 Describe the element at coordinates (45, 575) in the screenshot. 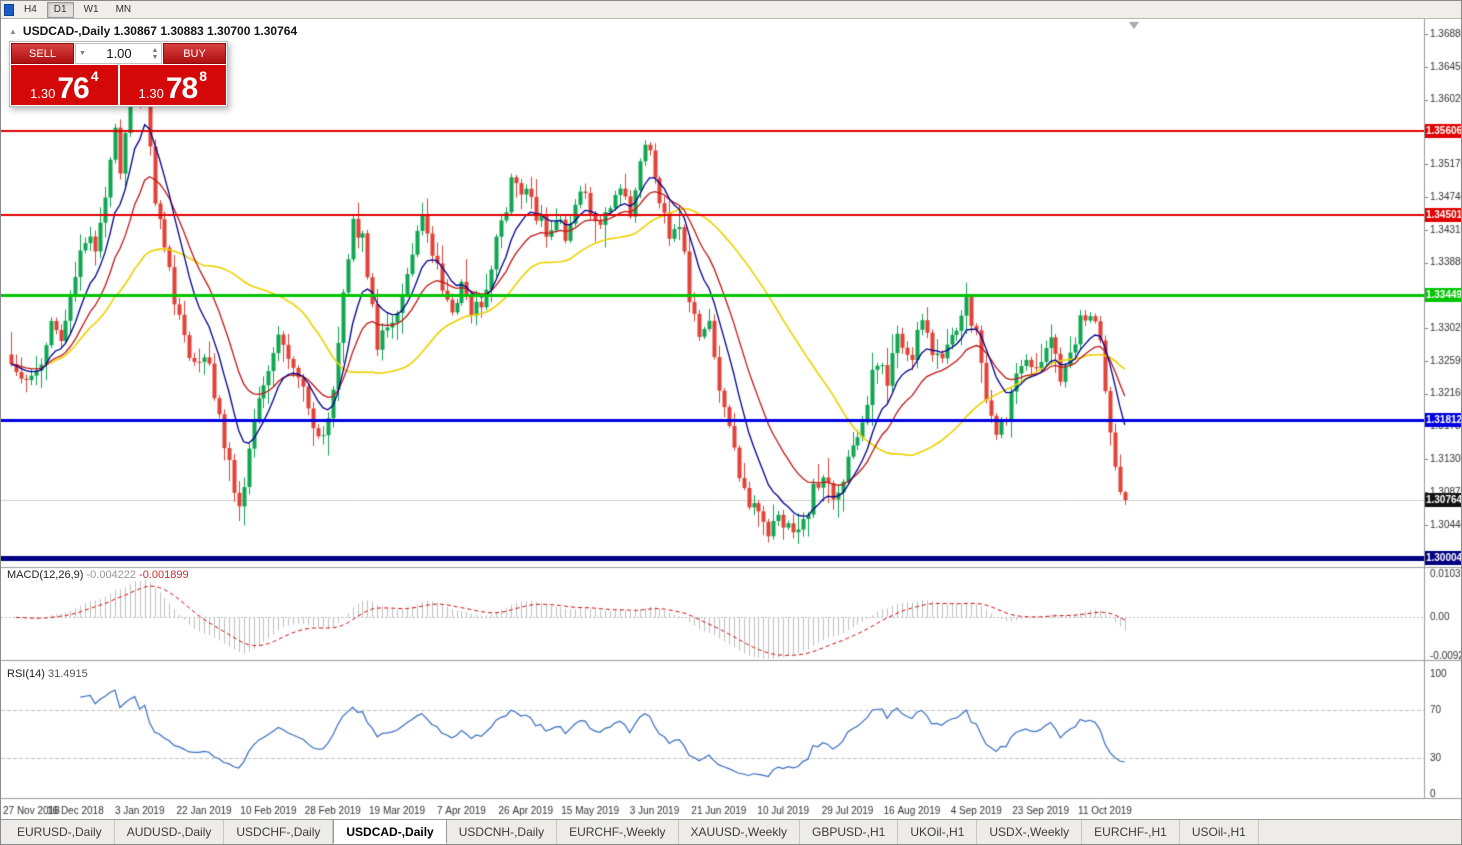

I see `macd-name: MACD(12,26,9)` at that location.